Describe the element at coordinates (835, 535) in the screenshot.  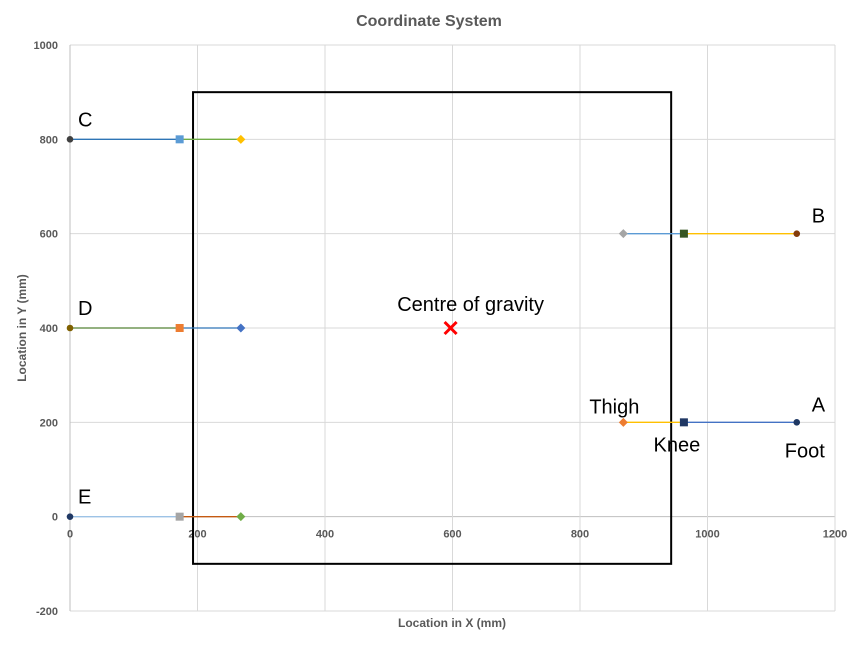
I see `x-tick-label: 1200` at that location.